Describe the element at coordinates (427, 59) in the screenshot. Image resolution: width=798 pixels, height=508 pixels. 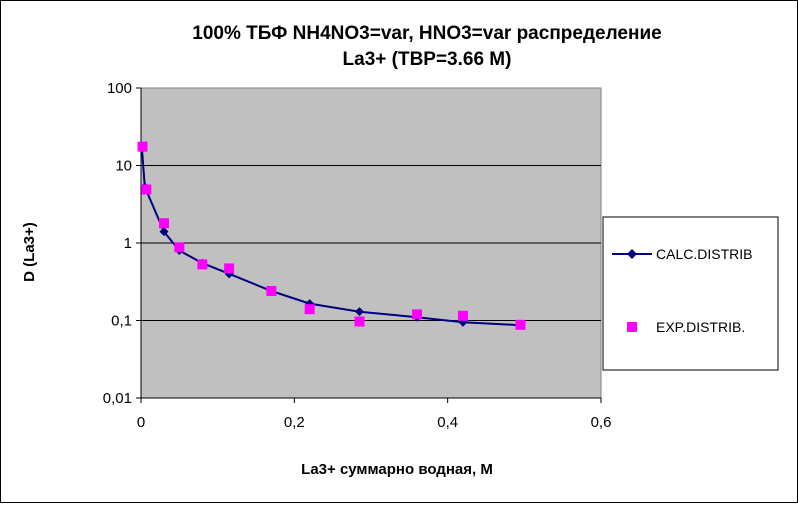
I see `chart-title-line2: La3+ (TBP=3.66 M)` at that location.